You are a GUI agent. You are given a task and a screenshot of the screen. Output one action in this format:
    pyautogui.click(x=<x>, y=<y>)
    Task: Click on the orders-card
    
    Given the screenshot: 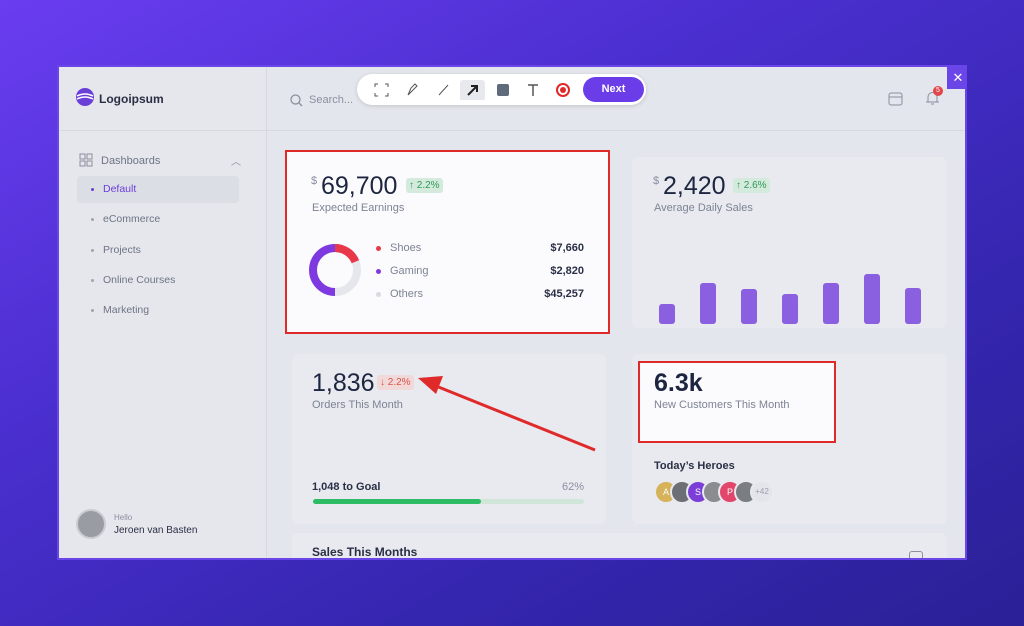 What is the action you would take?
    pyautogui.click(x=449, y=439)
    